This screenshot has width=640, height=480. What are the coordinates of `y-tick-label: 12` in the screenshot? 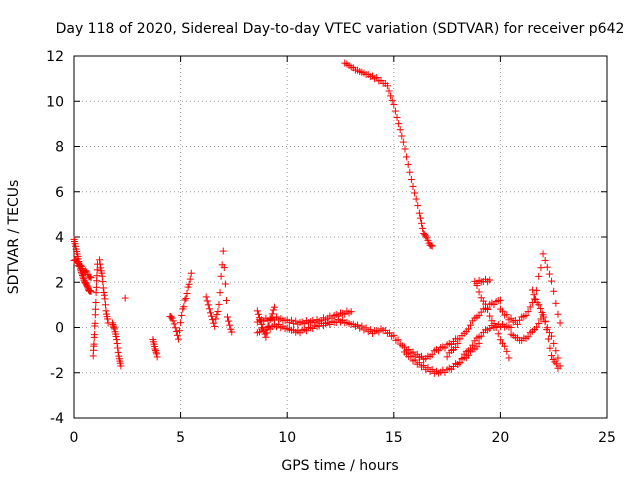 It's located at (55, 57).